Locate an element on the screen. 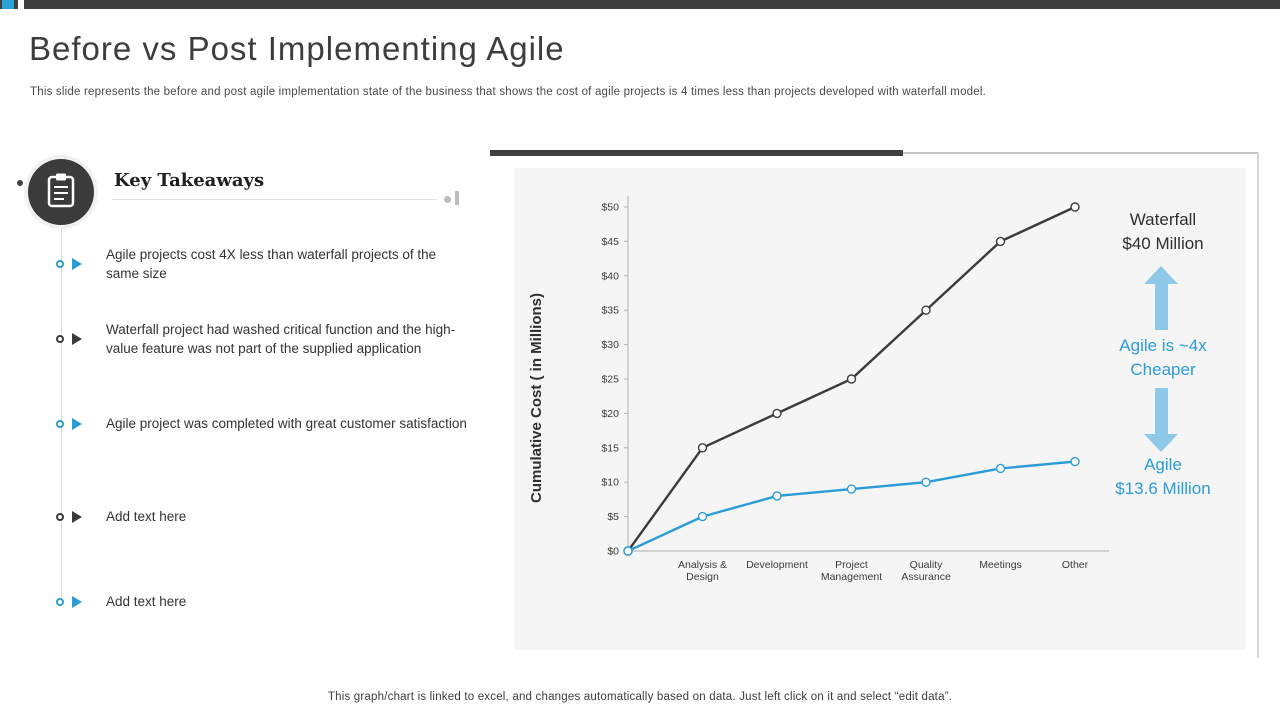 The height and width of the screenshot is (720, 1280). key-takeaways-badge is located at coordinates (61, 192).